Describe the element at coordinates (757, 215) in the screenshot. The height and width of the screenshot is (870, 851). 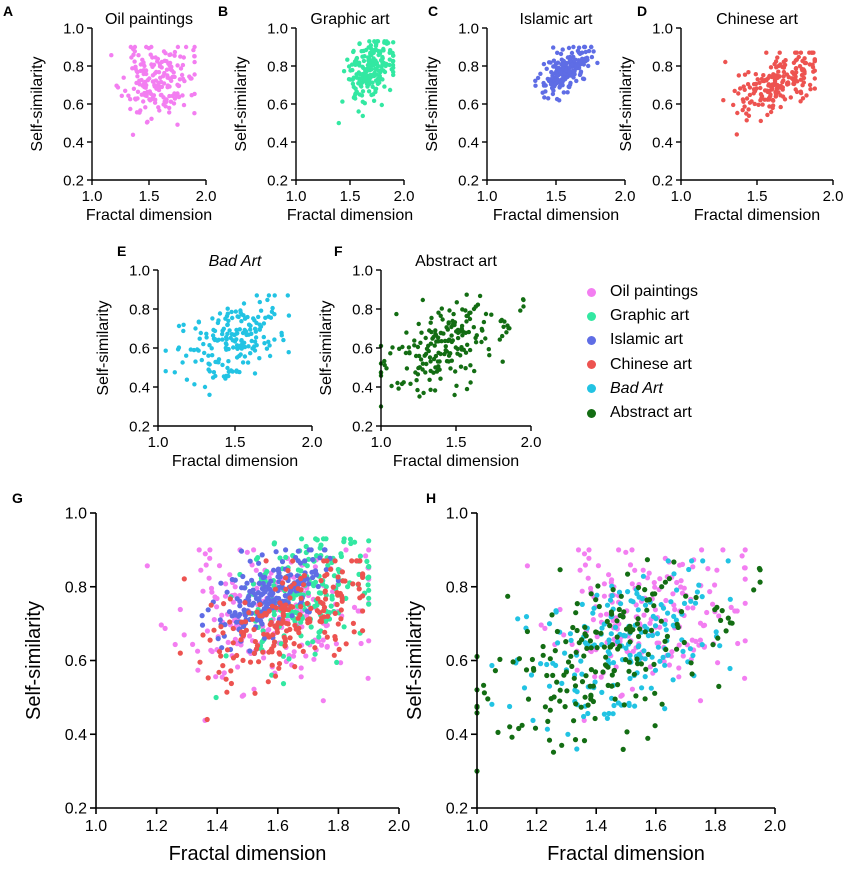
I see `x-axis-label-d: Fractal dimension` at that location.